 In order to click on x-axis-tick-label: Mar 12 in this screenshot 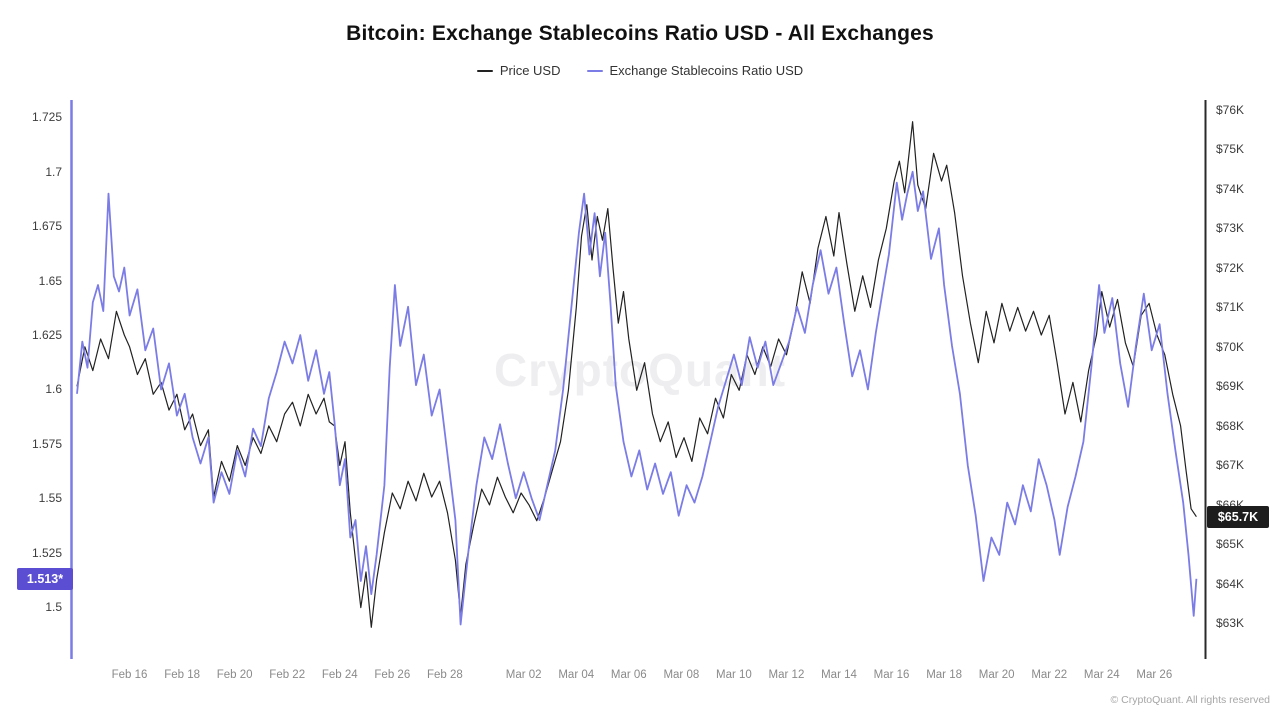, I will do `click(786, 675)`.